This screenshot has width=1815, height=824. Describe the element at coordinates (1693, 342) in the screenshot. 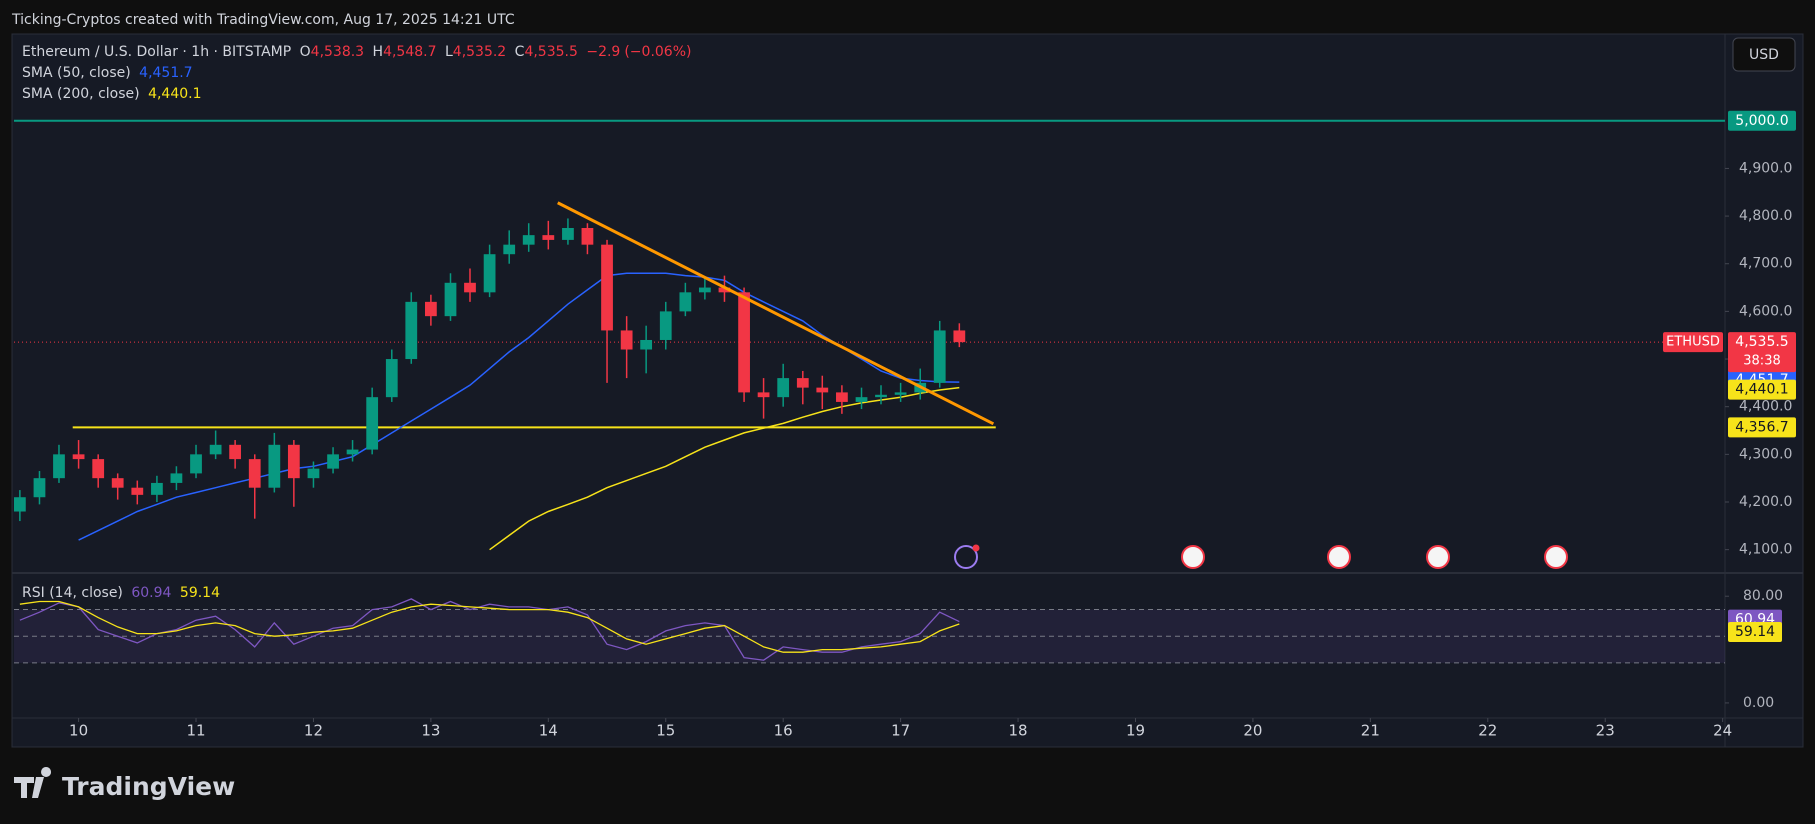

I see `symbol-badge` at that location.